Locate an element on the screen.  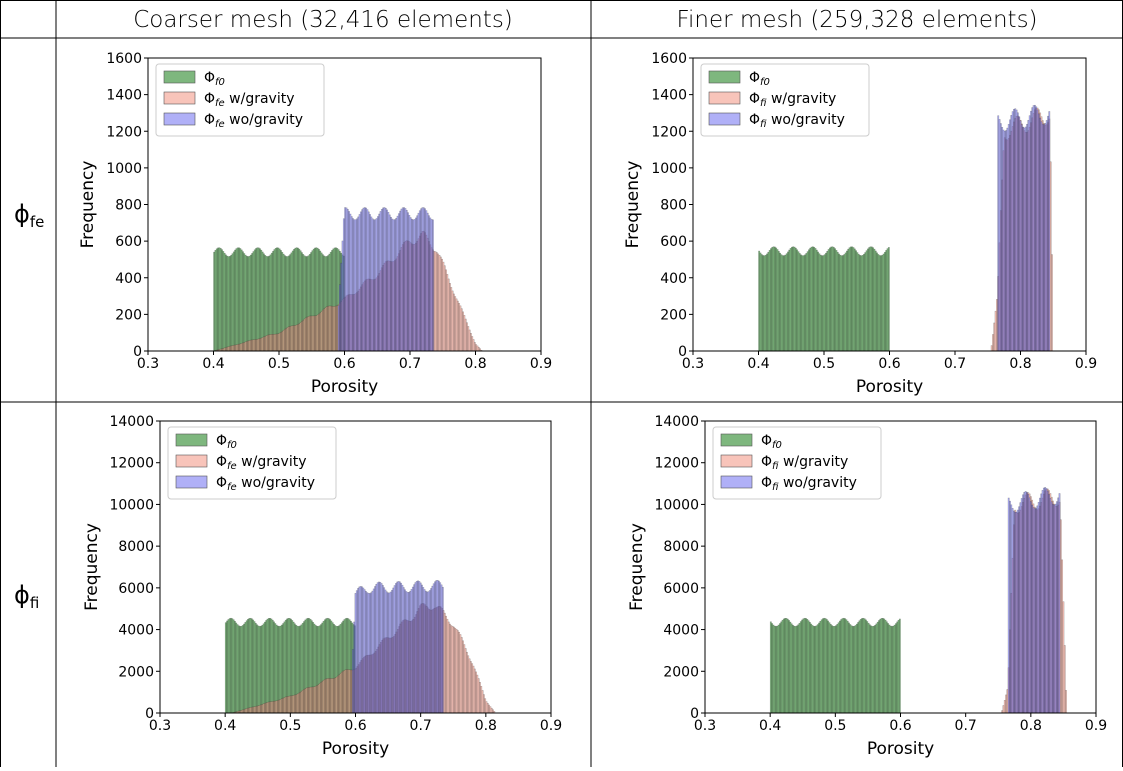
row-header-fe: ϕfe is located at coordinates (29, 215).